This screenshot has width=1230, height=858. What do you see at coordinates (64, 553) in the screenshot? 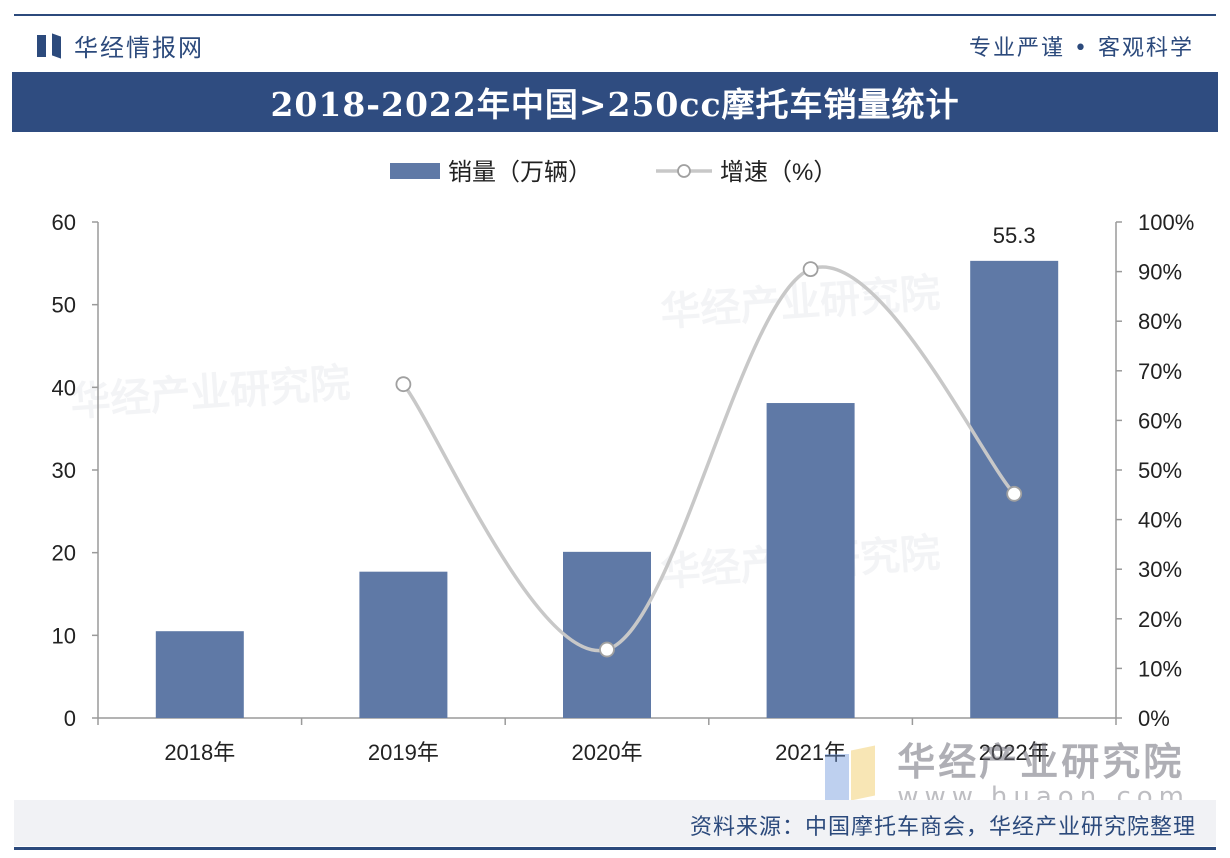
I see `y-left-tick-label: 20` at bounding box center [64, 553].